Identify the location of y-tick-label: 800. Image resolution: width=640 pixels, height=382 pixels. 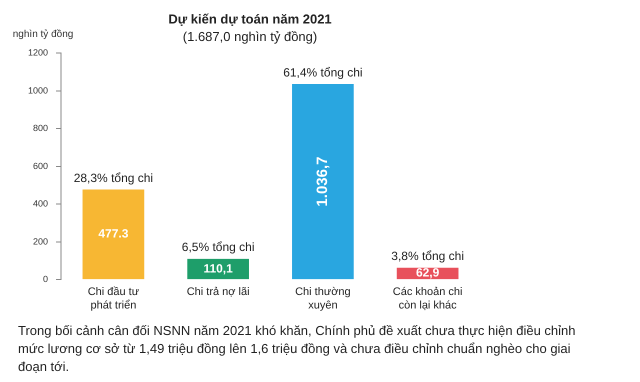
(40, 128).